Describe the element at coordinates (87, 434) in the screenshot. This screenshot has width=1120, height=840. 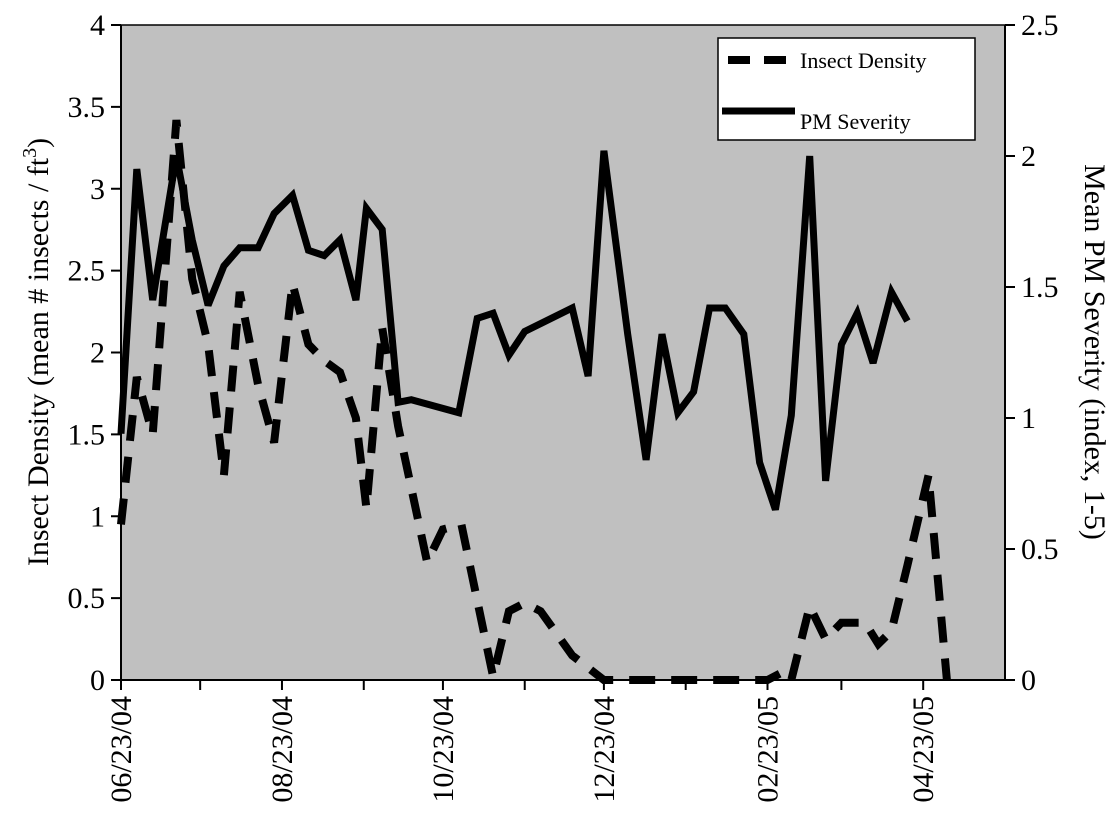
I see `left-axis-tick-label: 1.5` at that location.